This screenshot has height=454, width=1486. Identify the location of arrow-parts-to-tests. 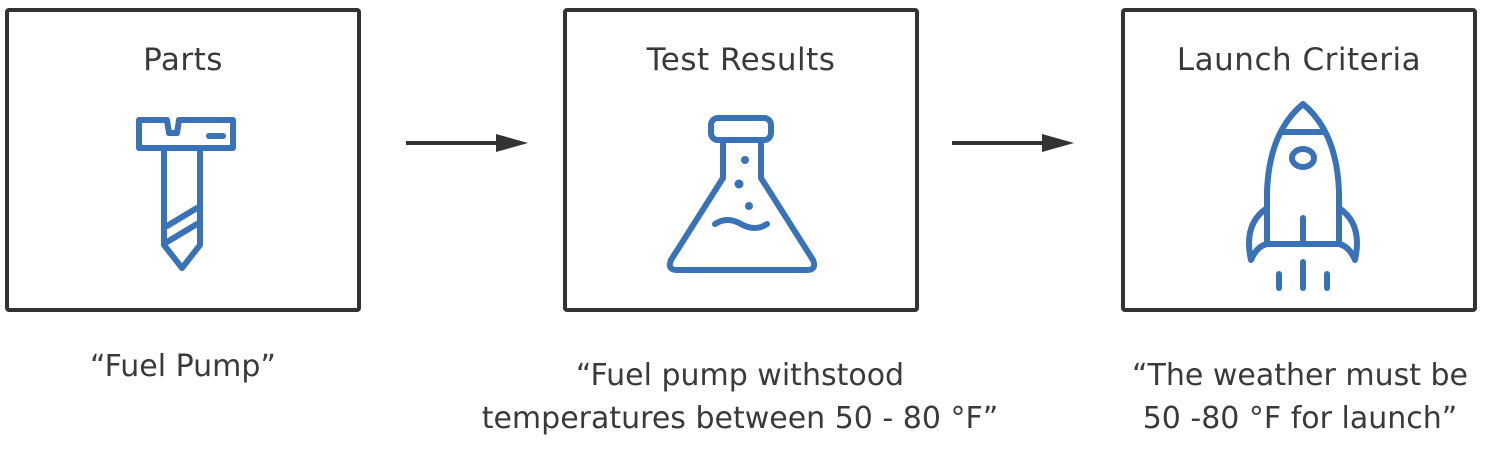
(467, 143).